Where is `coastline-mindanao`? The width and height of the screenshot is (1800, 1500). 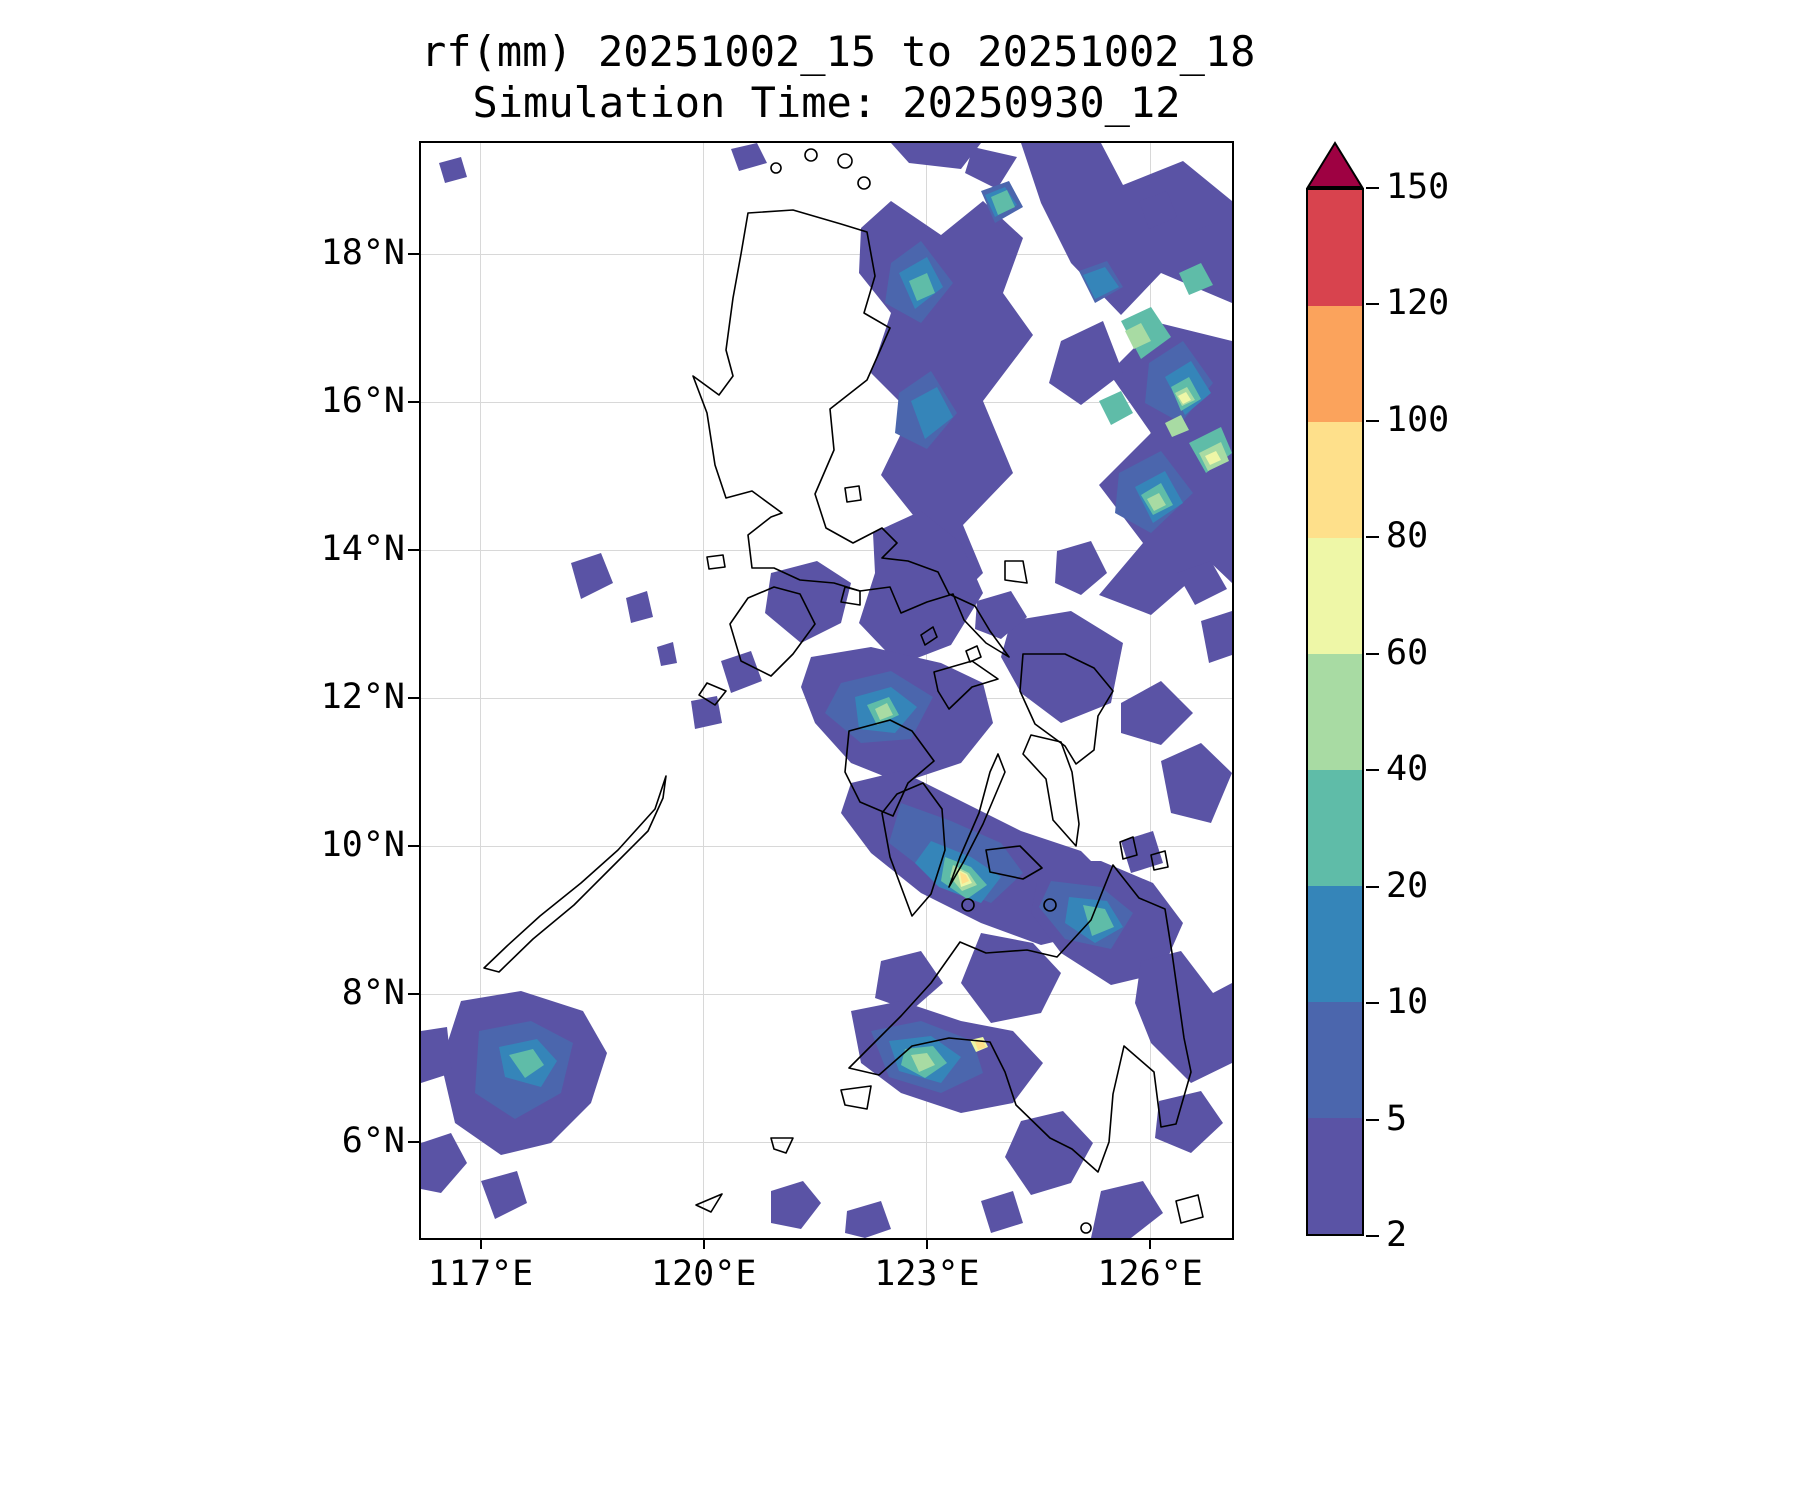
coastline-mindanao is located at coordinates (1020, 1018).